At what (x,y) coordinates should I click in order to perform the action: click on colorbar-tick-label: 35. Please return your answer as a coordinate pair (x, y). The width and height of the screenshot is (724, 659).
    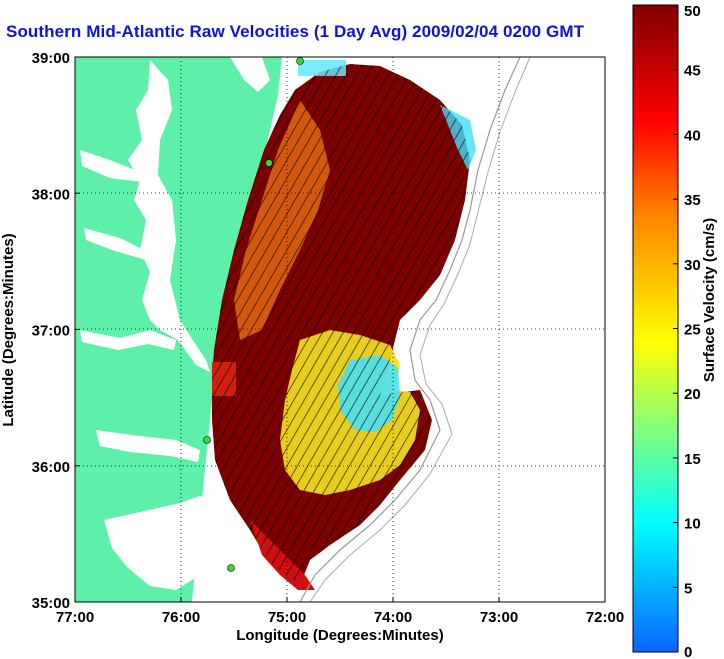
    Looking at the image, I should click on (692, 200).